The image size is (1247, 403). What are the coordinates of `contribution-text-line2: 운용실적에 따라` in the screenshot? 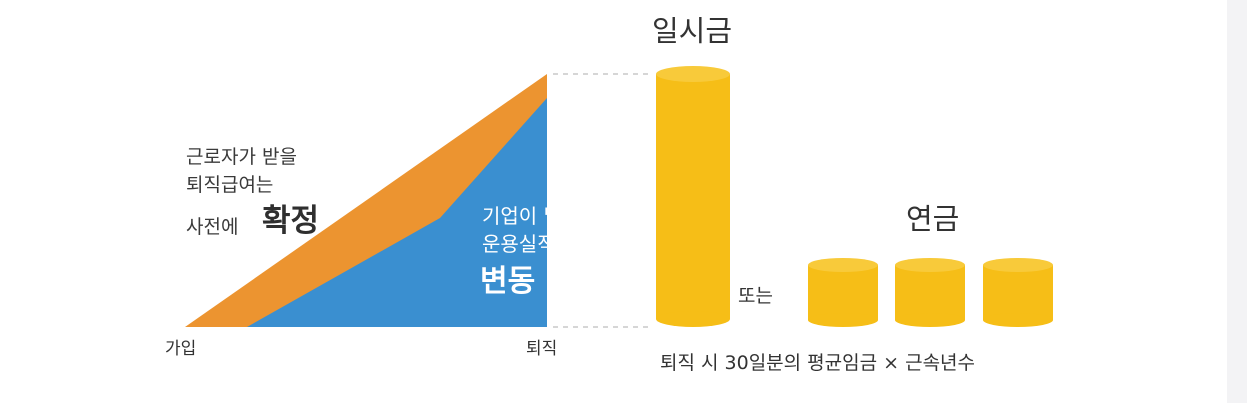 It's located at (550, 244).